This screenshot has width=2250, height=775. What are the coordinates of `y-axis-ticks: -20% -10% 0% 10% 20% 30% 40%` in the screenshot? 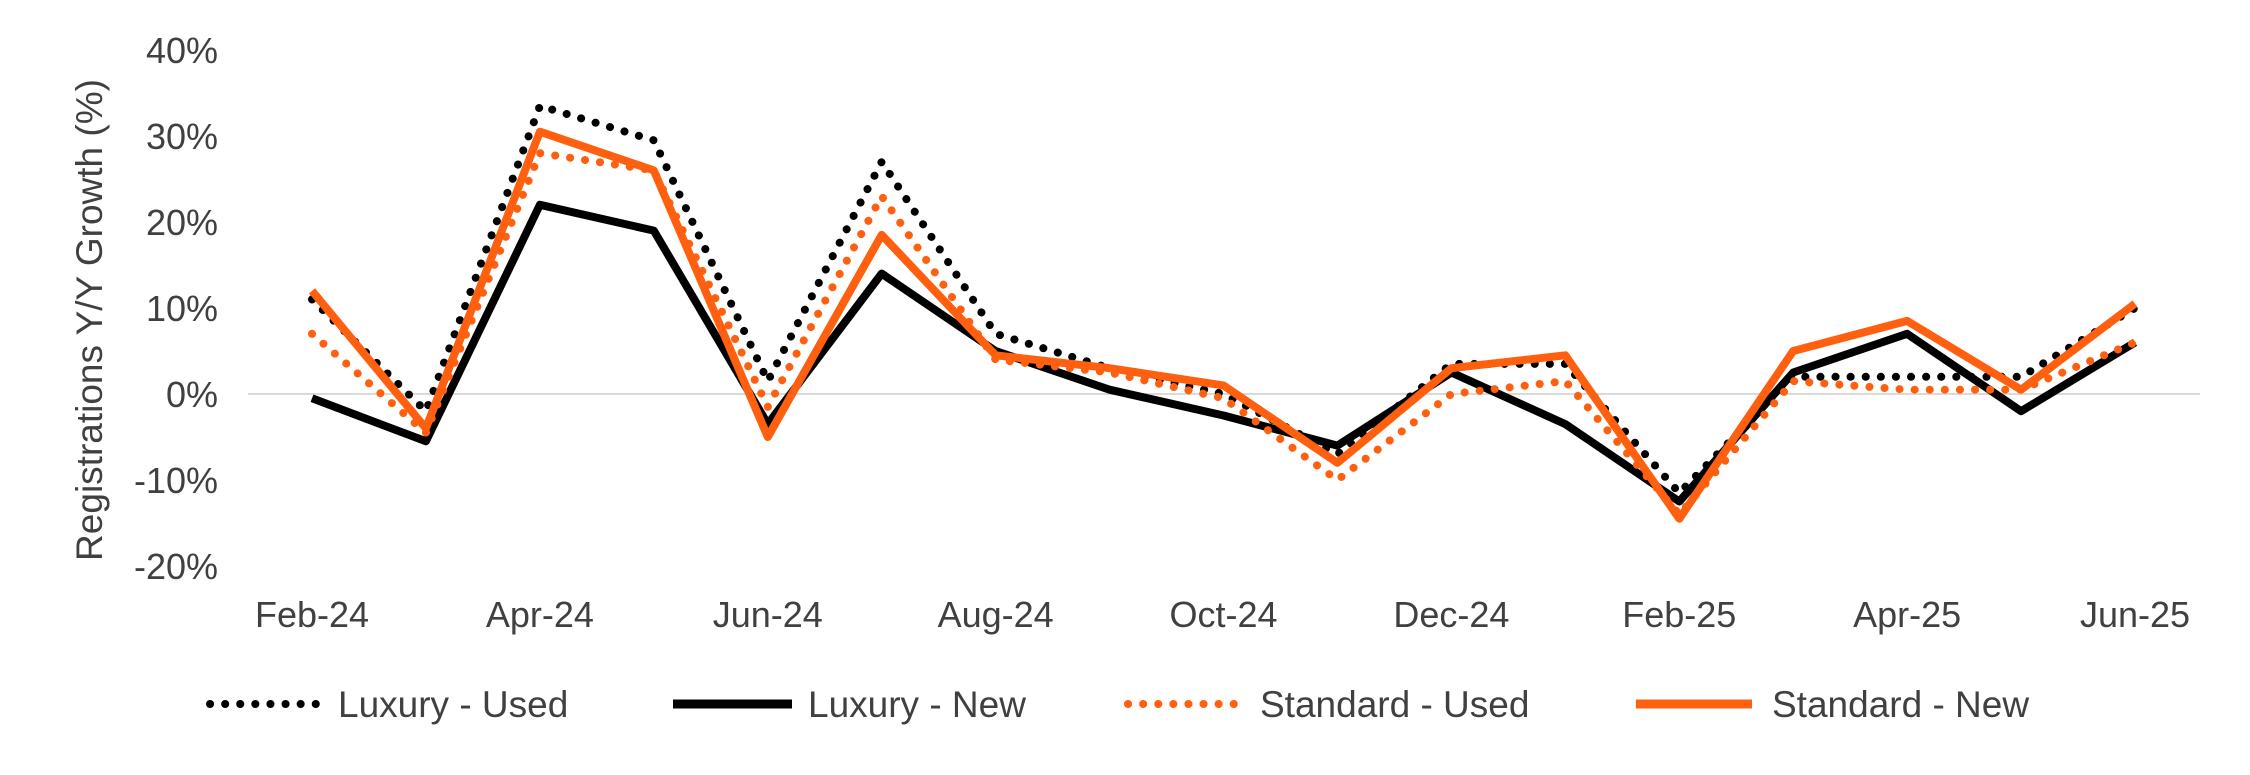 It's located at (176, 308).